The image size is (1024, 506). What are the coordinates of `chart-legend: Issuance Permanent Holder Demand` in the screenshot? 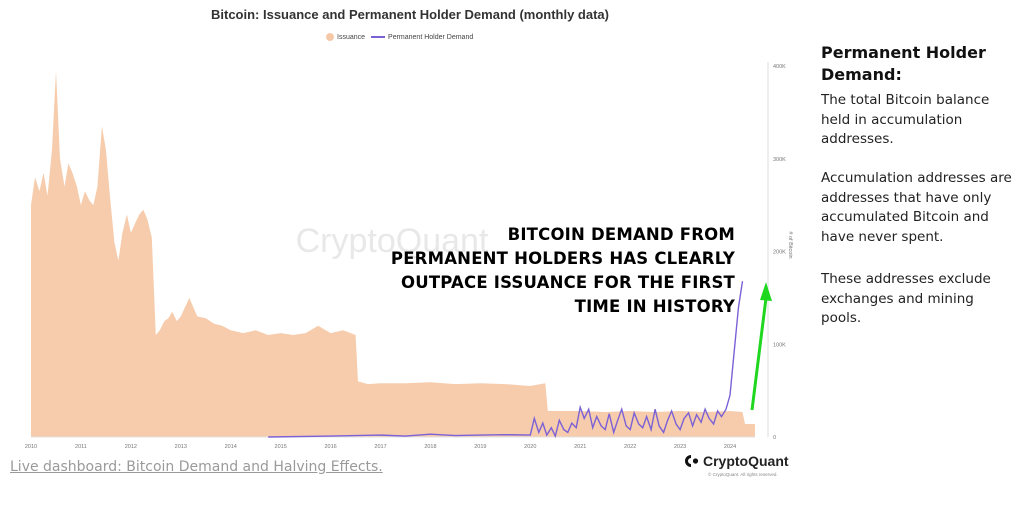 It's located at (399, 37).